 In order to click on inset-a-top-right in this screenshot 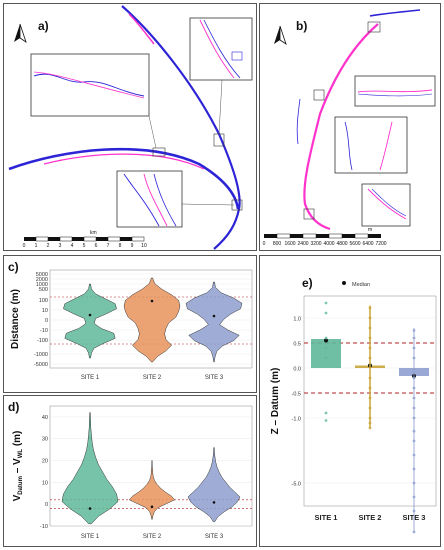, I will do `click(221, 49)`.